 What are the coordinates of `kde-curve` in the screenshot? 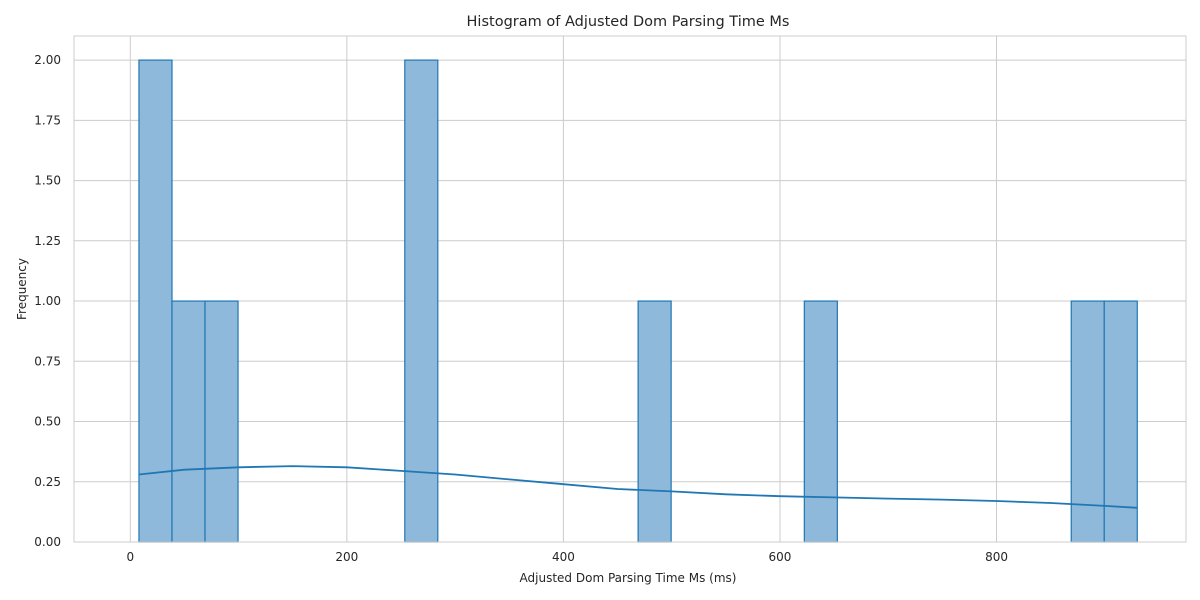 It's located at (638, 487).